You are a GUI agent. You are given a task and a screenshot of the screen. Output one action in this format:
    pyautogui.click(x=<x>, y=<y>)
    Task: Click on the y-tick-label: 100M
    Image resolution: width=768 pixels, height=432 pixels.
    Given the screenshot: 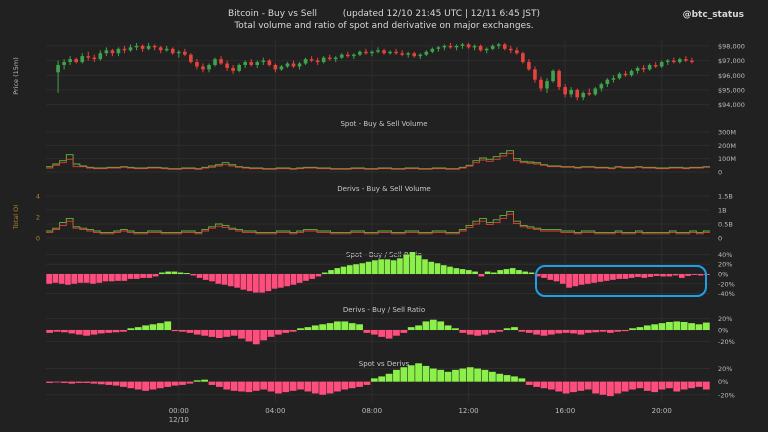 What is the action you would take?
    pyautogui.click(x=727, y=159)
    